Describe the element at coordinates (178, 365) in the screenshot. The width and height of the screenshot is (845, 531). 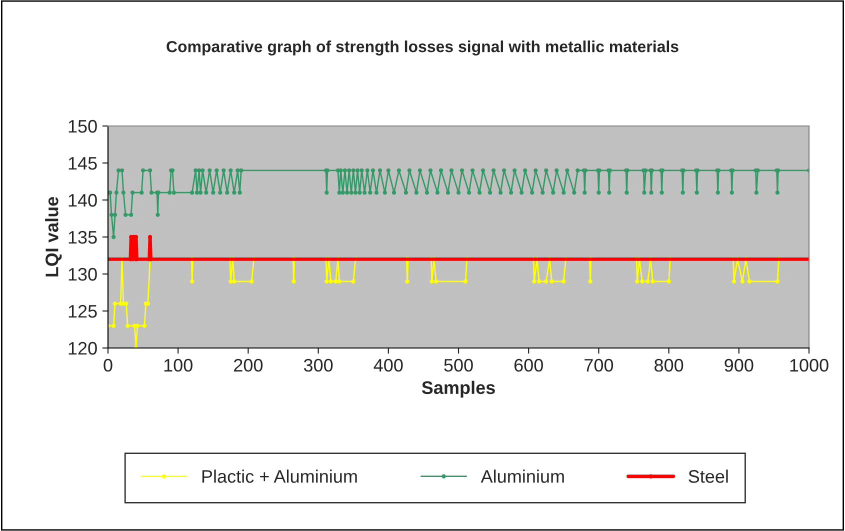
I see `x-tick-label: 100` at that location.